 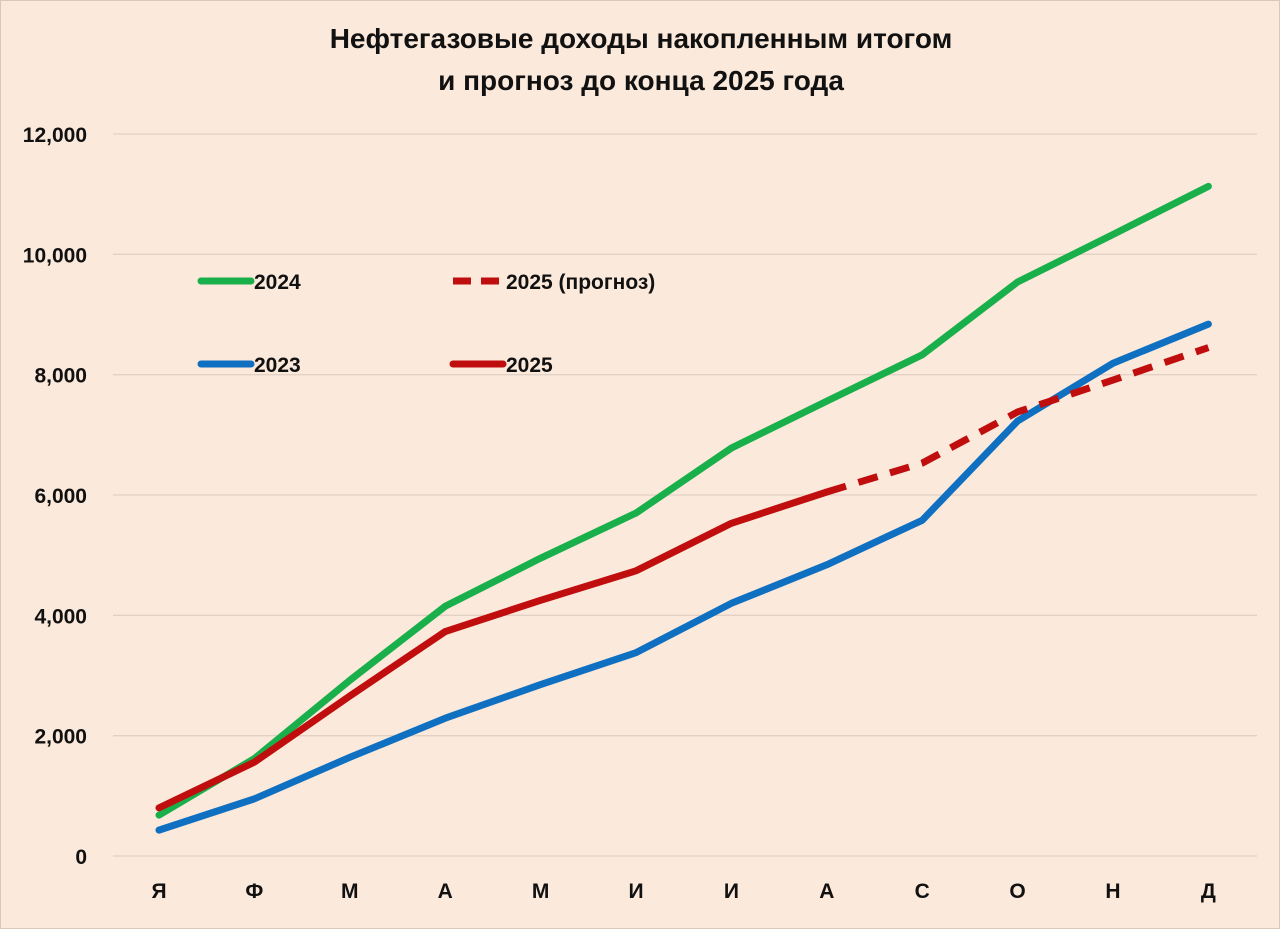 What do you see at coordinates (60, 737) in the screenshot?
I see `y-tick-label: 2,000` at bounding box center [60, 737].